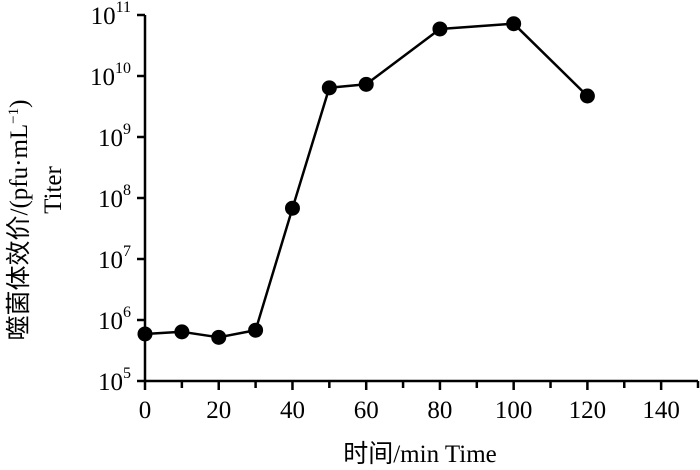  What do you see at coordinates (19, 232) in the screenshot?
I see `y-axis-label-cn-main: 噬菌体效价/(pfu·mL` at bounding box center [19, 232].